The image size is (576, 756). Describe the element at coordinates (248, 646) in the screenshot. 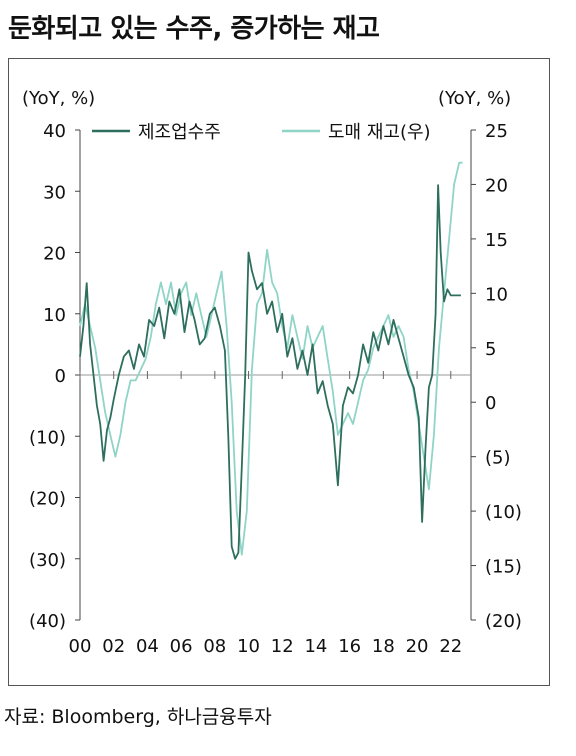

I see `x-tick-label: 10` at that location.